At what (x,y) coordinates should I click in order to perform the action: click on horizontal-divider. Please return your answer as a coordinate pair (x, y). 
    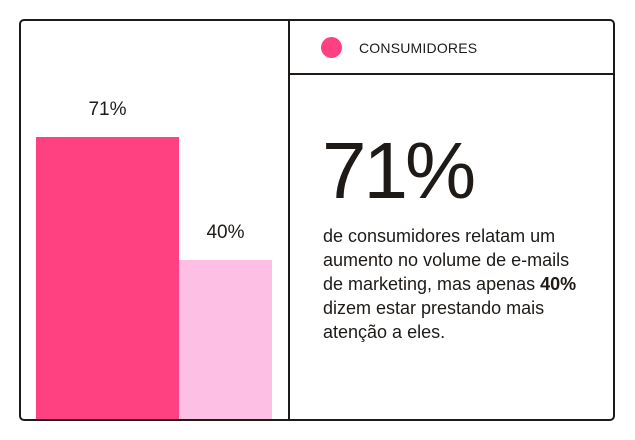
    Looking at the image, I should click on (450, 74).